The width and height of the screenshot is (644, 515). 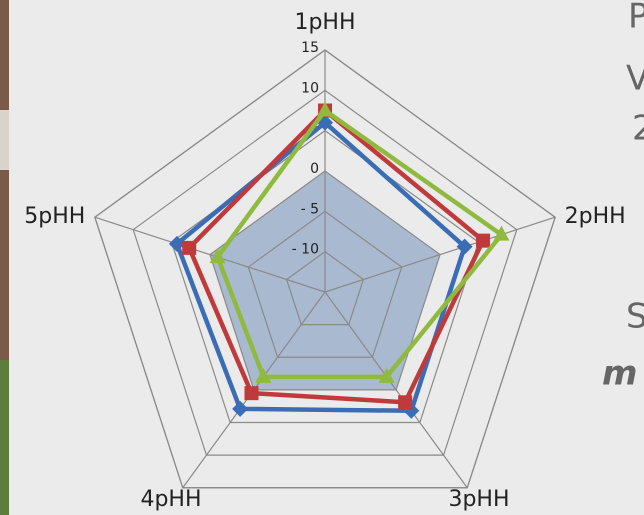 I want to click on tick-label: 0, so click(x=314, y=169).